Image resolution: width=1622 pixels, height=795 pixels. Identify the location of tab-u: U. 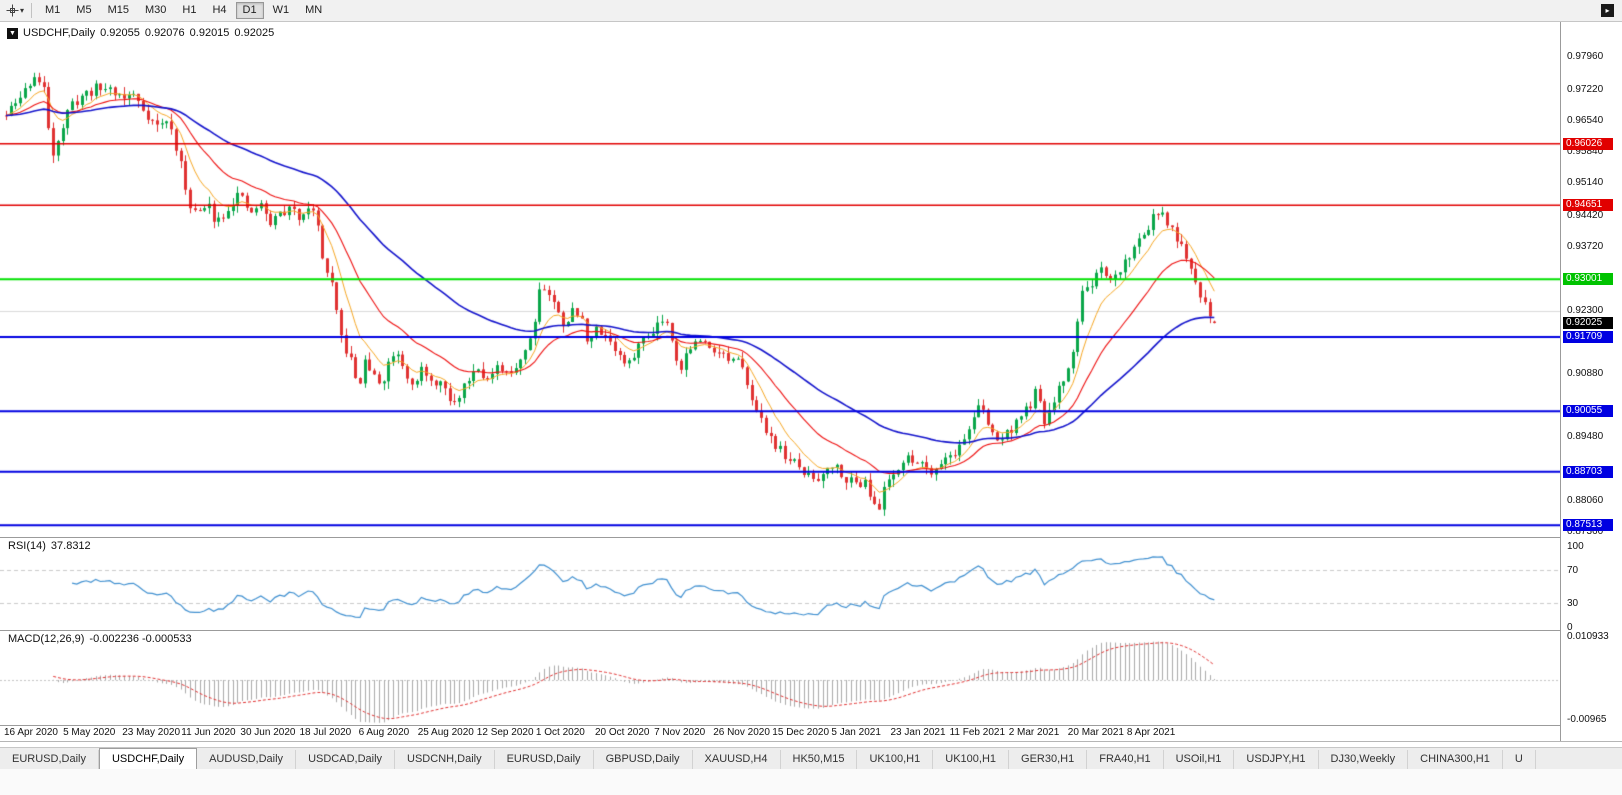
(1519, 759).